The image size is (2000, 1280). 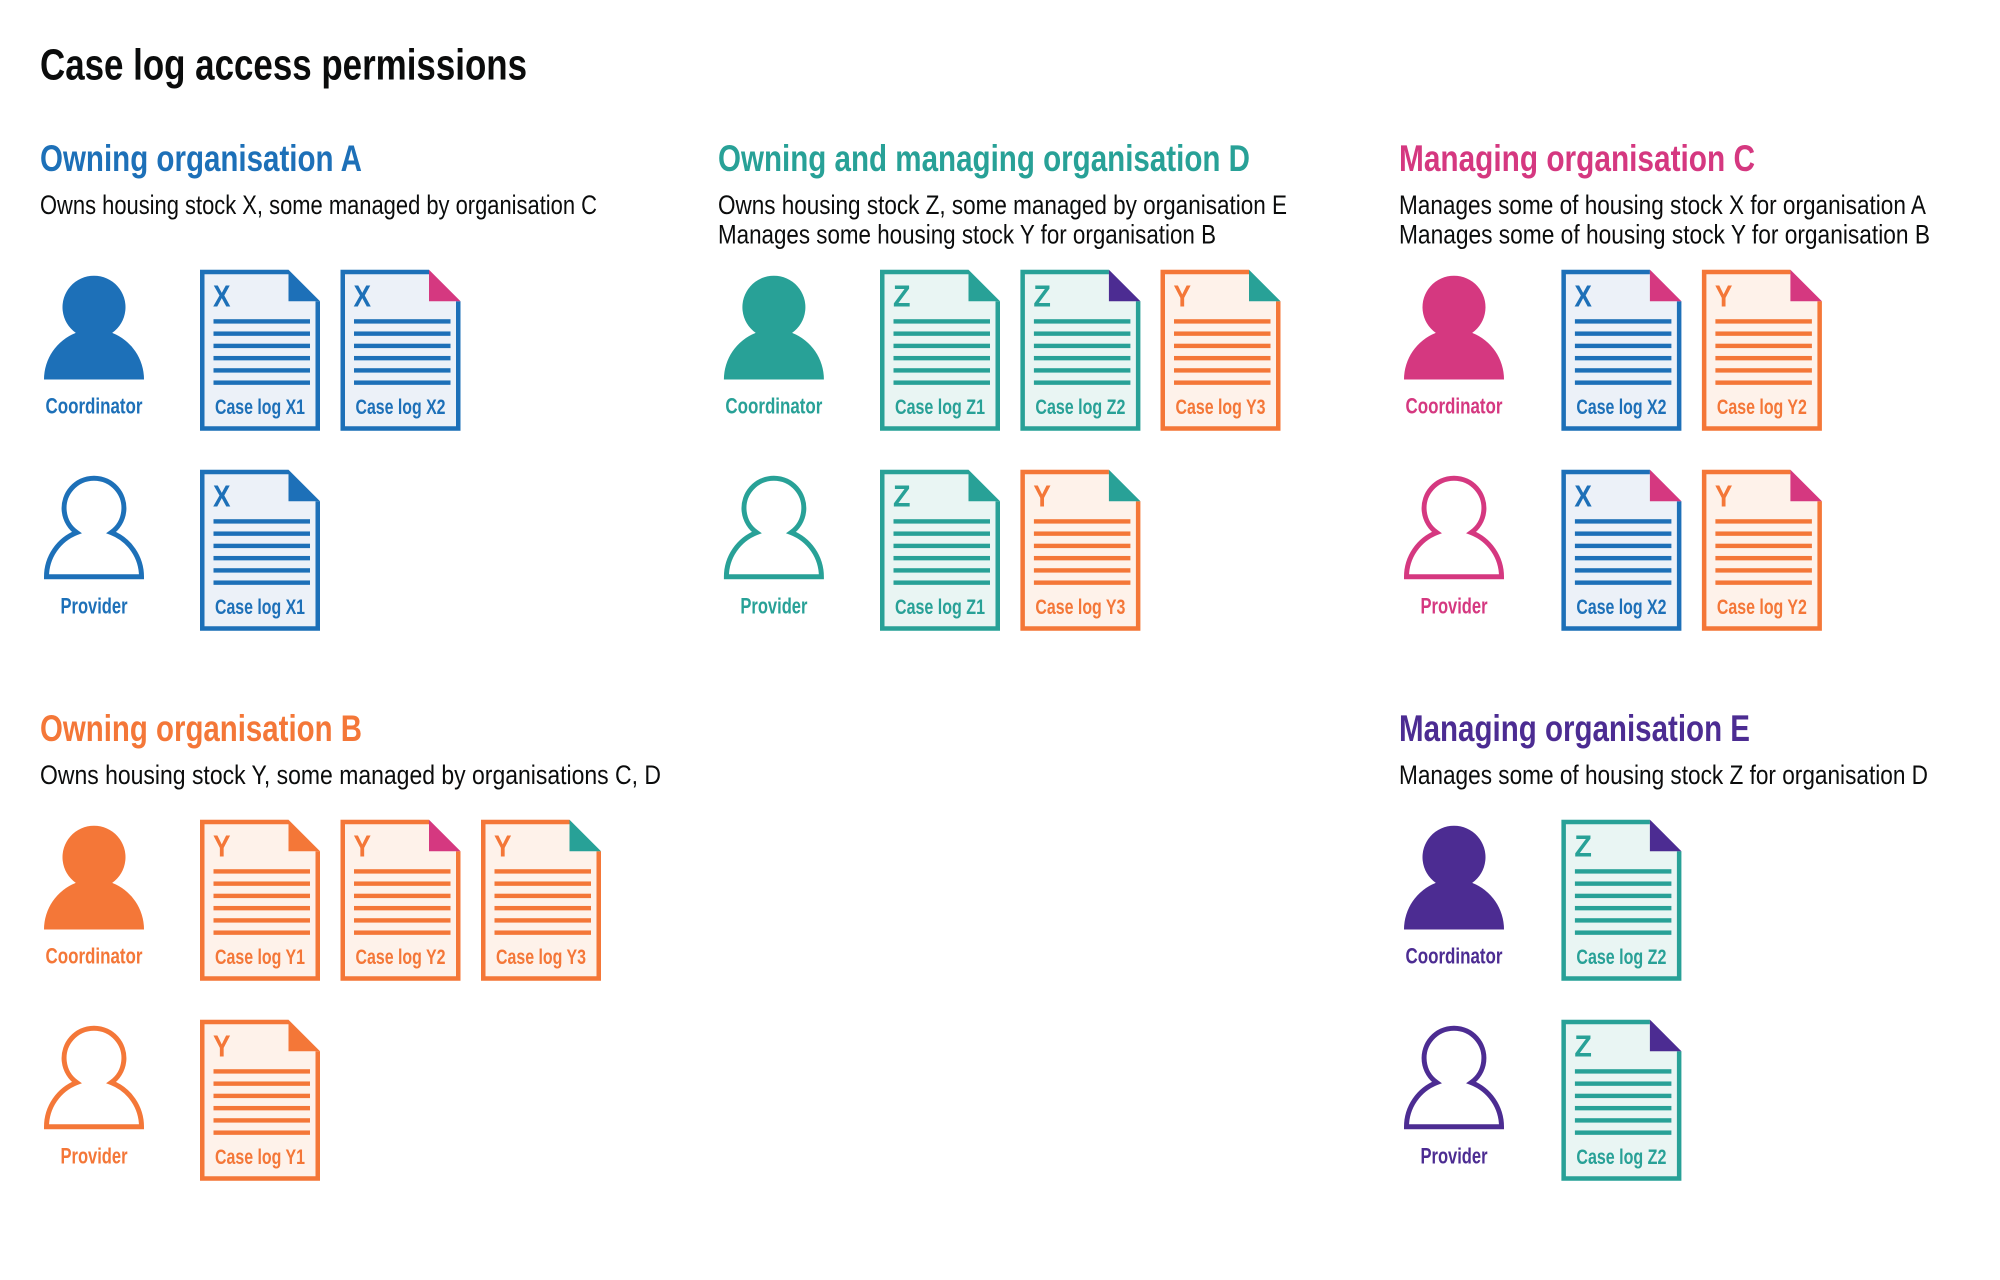 What do you see at coordinates (984, 158) in the screenshot?
I see `svg-text:Owning and managing organisati: Owning and managing organisation D` at bounding box center [984, 158].